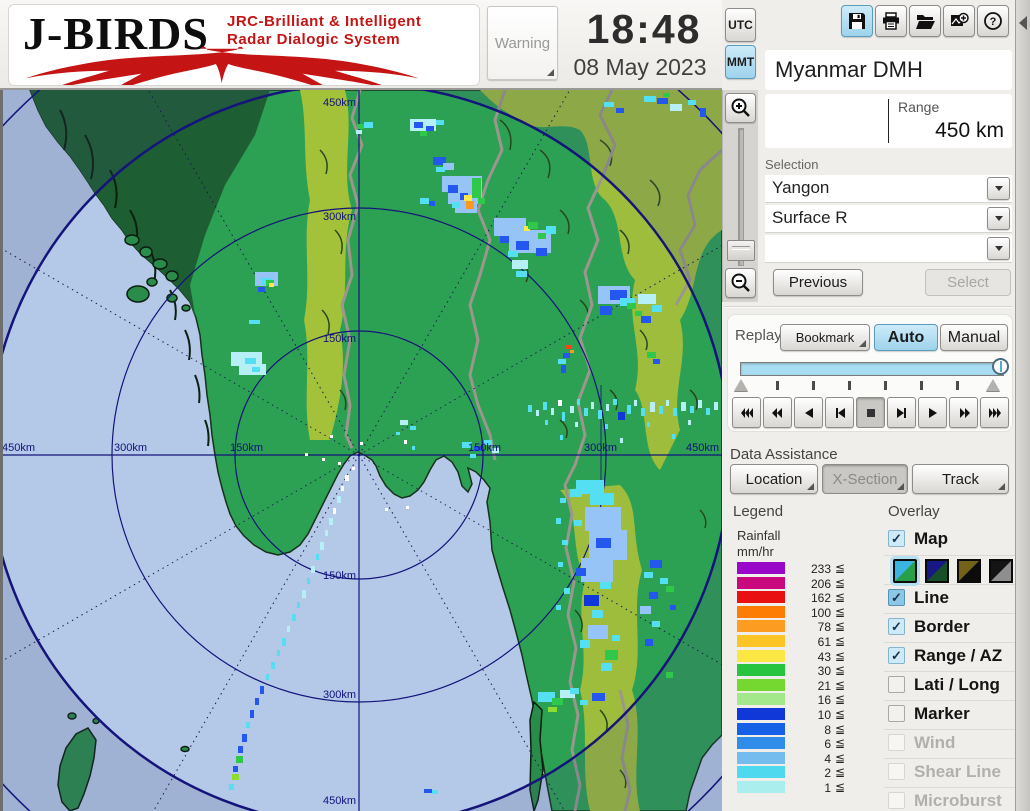  Describe the element at coordinates (1023, 23) in the screenshot. I see `collapse-panel-icon` at that location.